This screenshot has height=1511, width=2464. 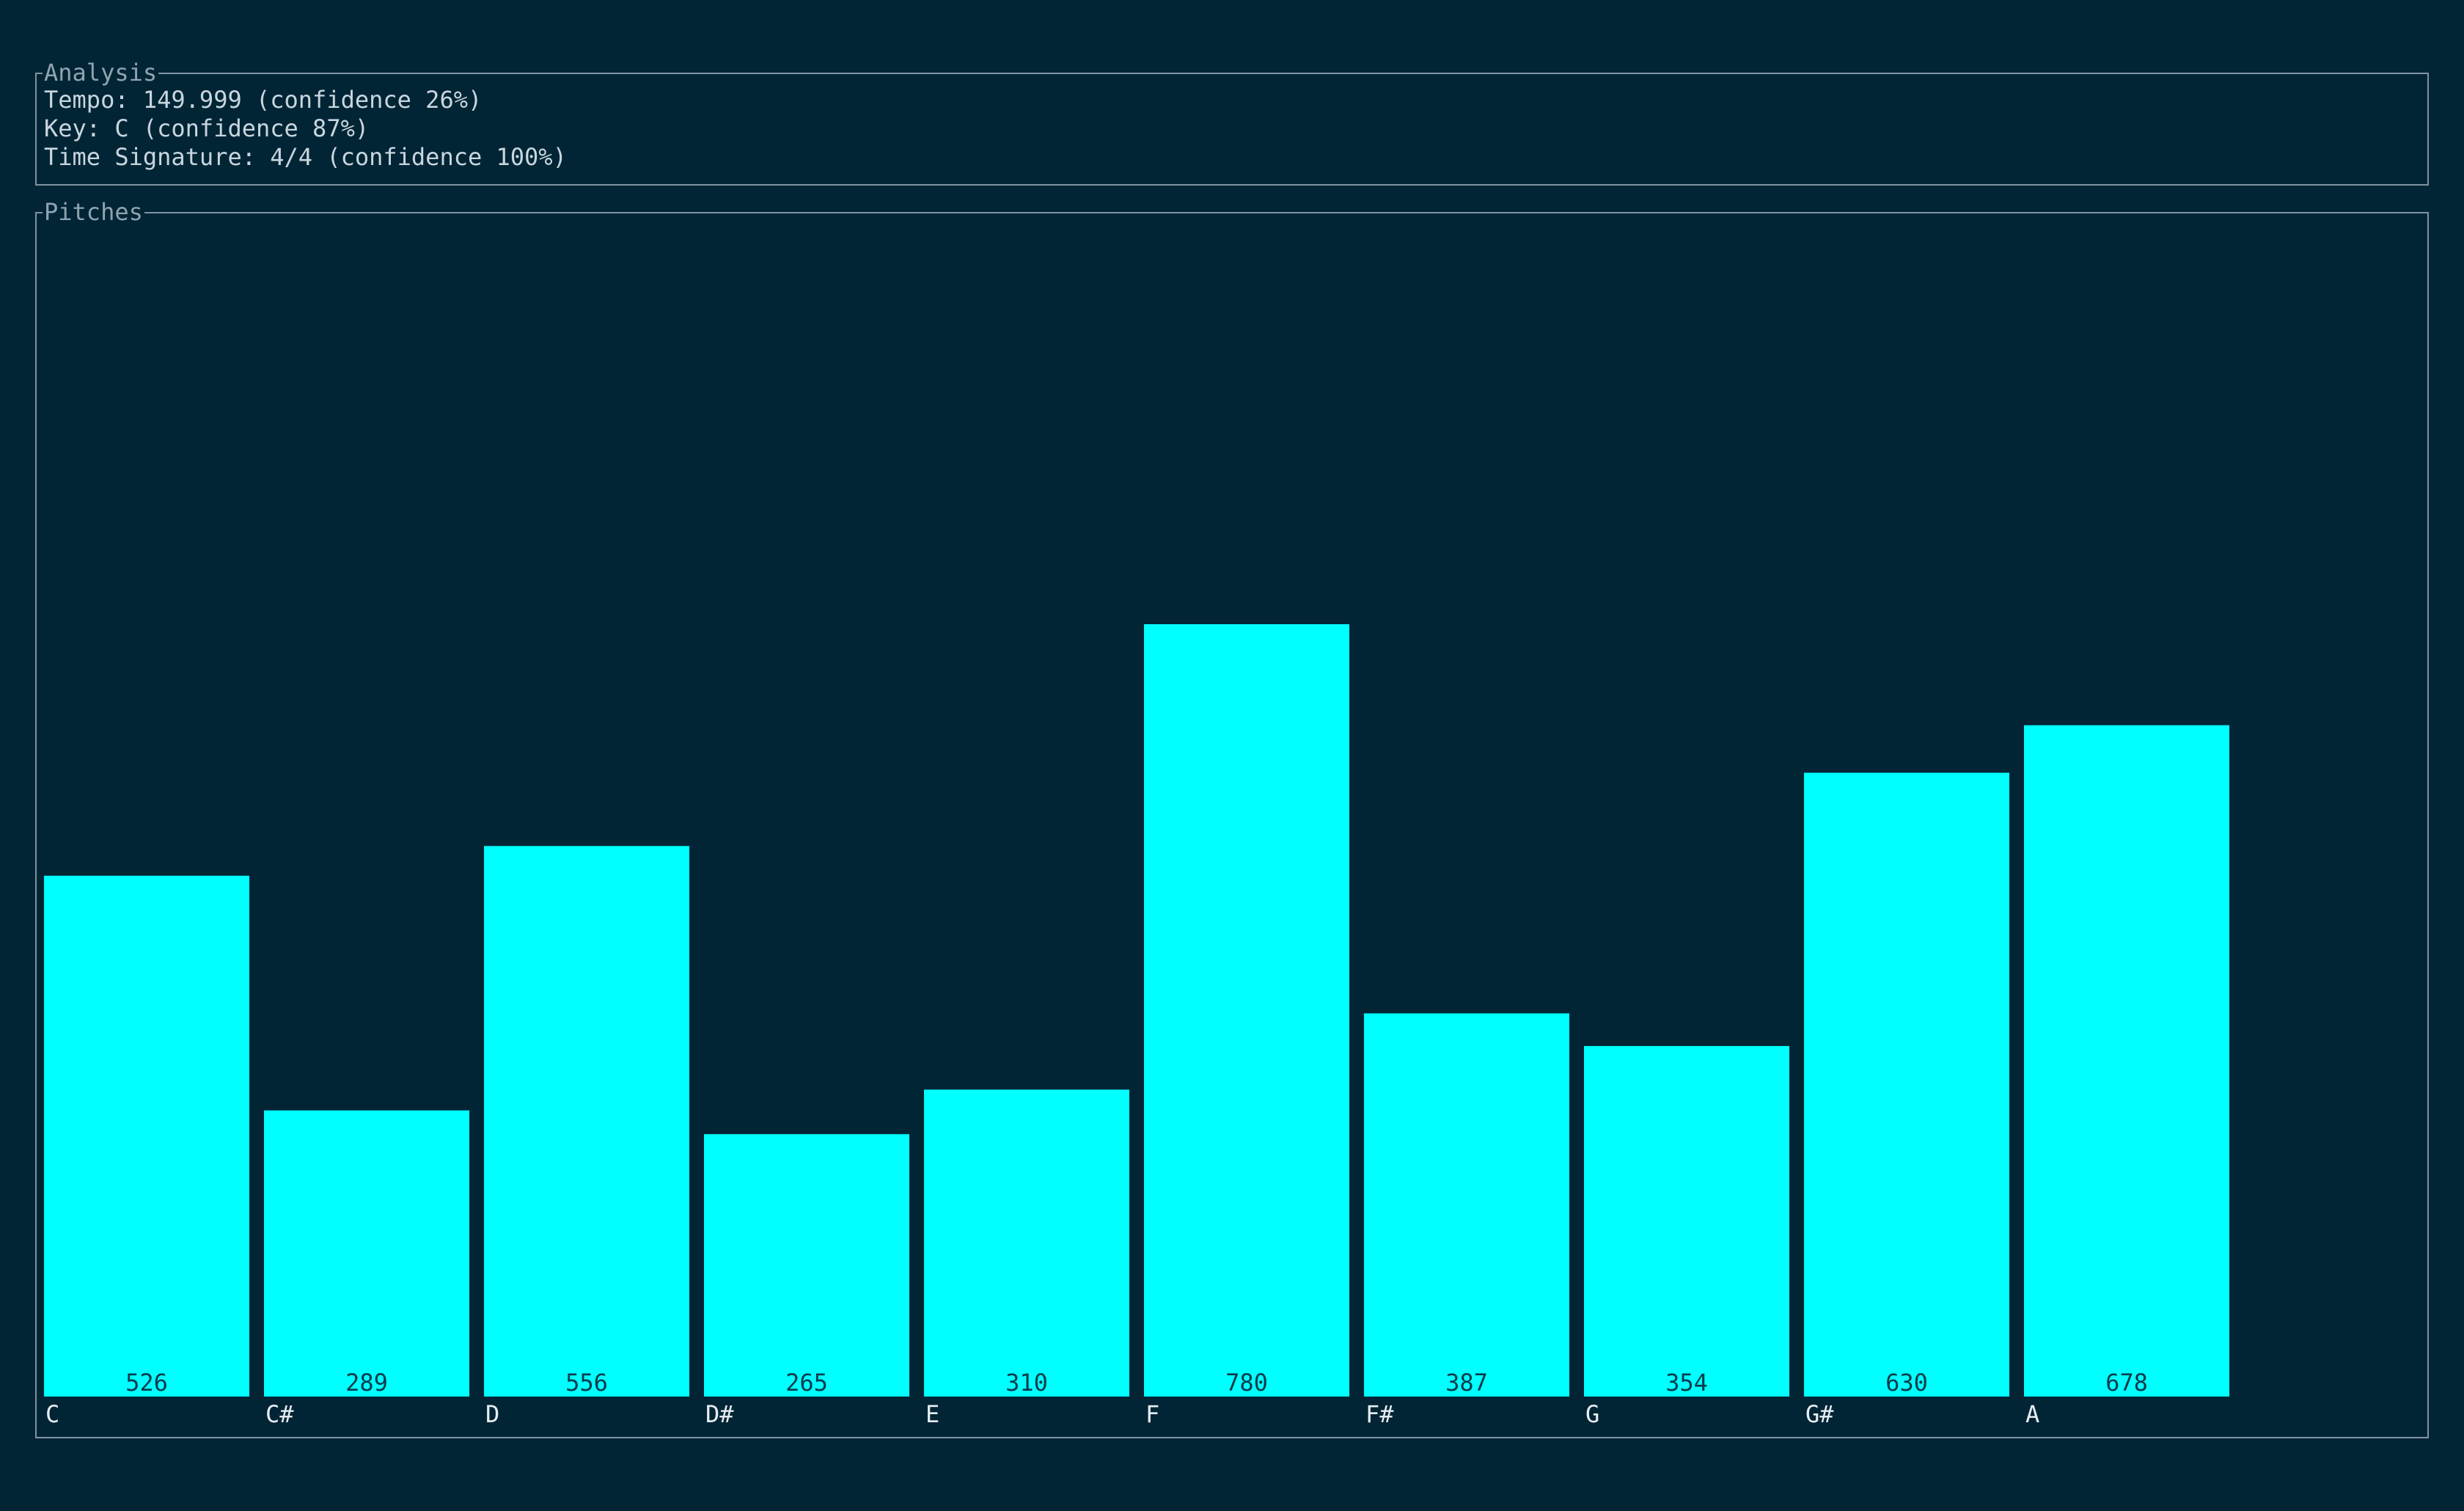 I want to click on pitches-panel-title: Pitches, so click(x=93, y=212).